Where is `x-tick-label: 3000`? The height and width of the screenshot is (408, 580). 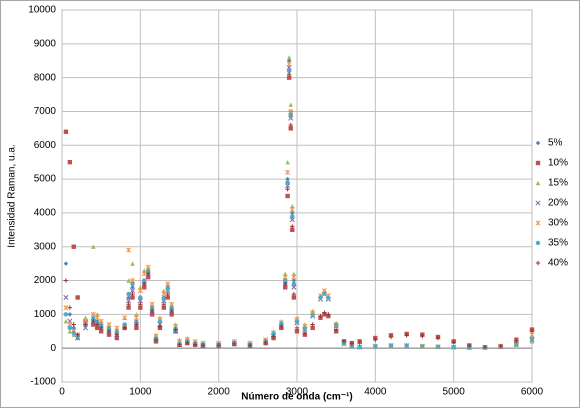 x-tick-label: 3000 is located at coordinates (297, 392).